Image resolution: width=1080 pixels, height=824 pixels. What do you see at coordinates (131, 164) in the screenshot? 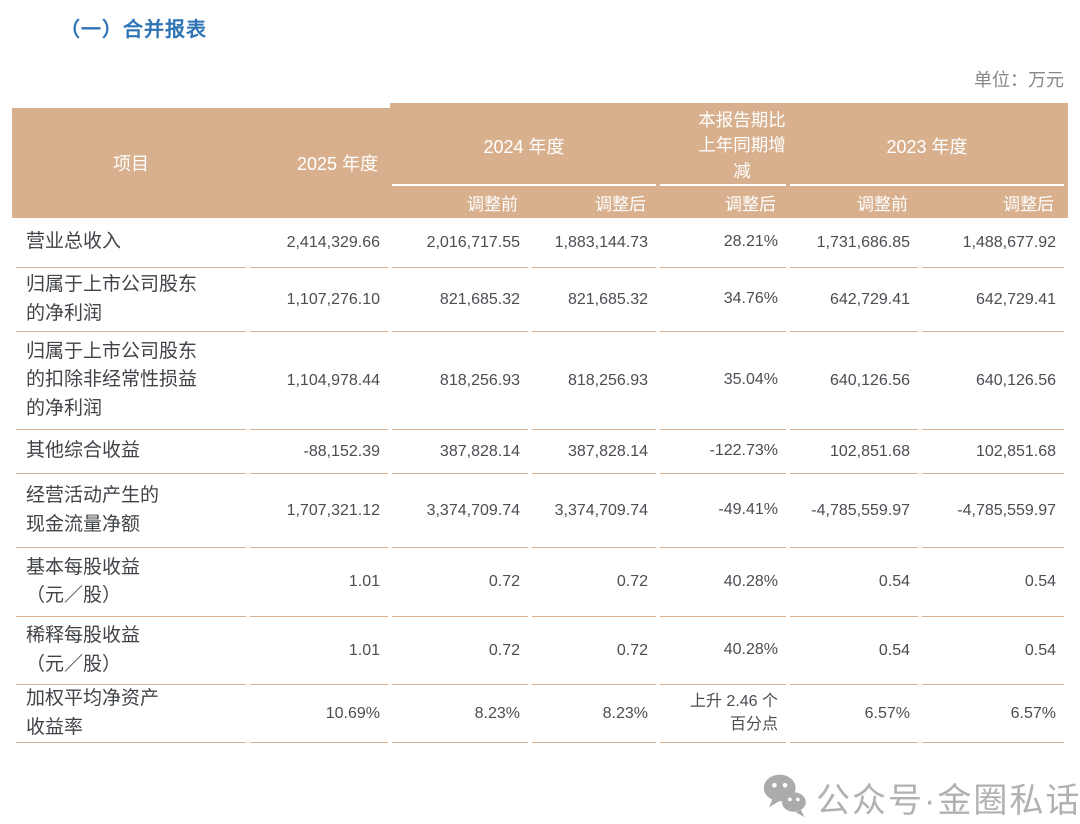
I see `header-item: 项目` at bounding box center [131, 164].